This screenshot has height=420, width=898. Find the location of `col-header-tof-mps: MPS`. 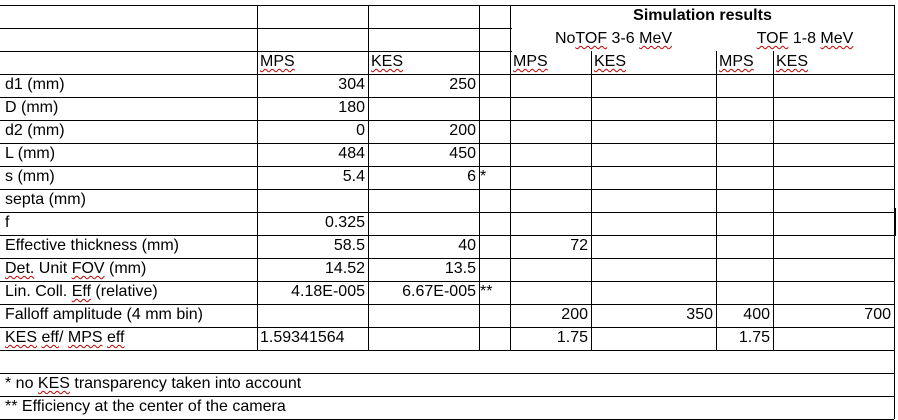

col-header-tof-mps: MPS is located at coordinates (736, 61).